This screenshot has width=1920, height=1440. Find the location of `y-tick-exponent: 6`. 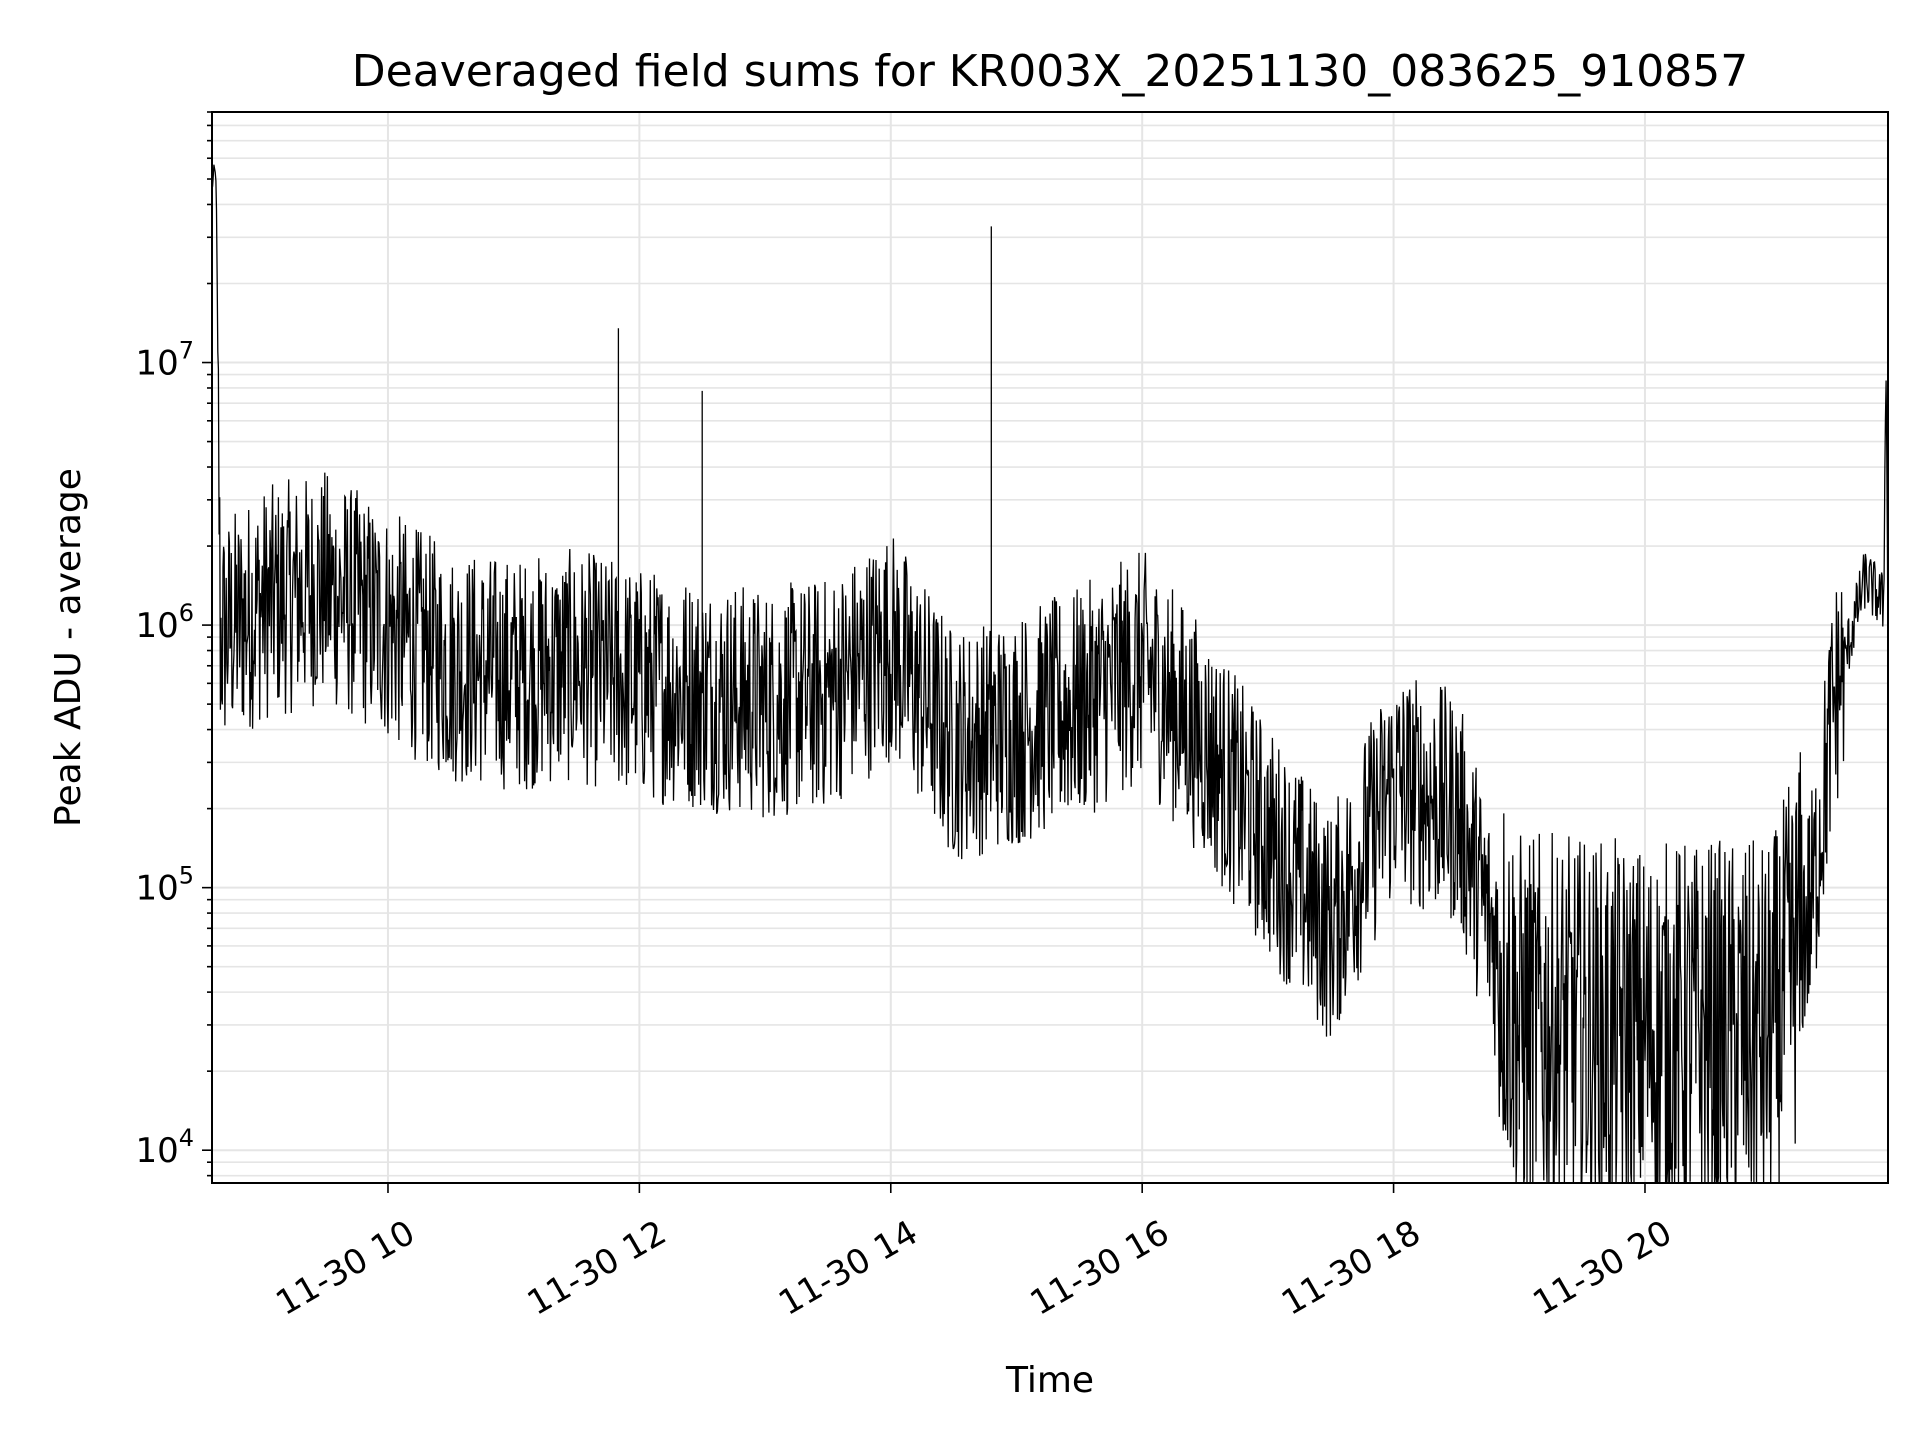

y-tick-exponent: 6 is located at coordinates (186, 613).